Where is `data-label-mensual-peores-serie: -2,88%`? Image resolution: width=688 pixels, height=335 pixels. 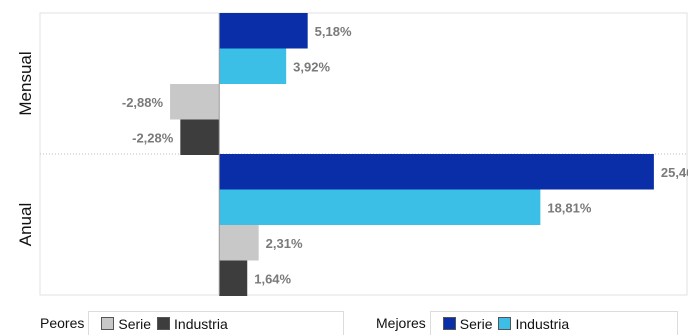 data-label-mensual-peores-serie: -2,88% is located at coordinates (143, 102).